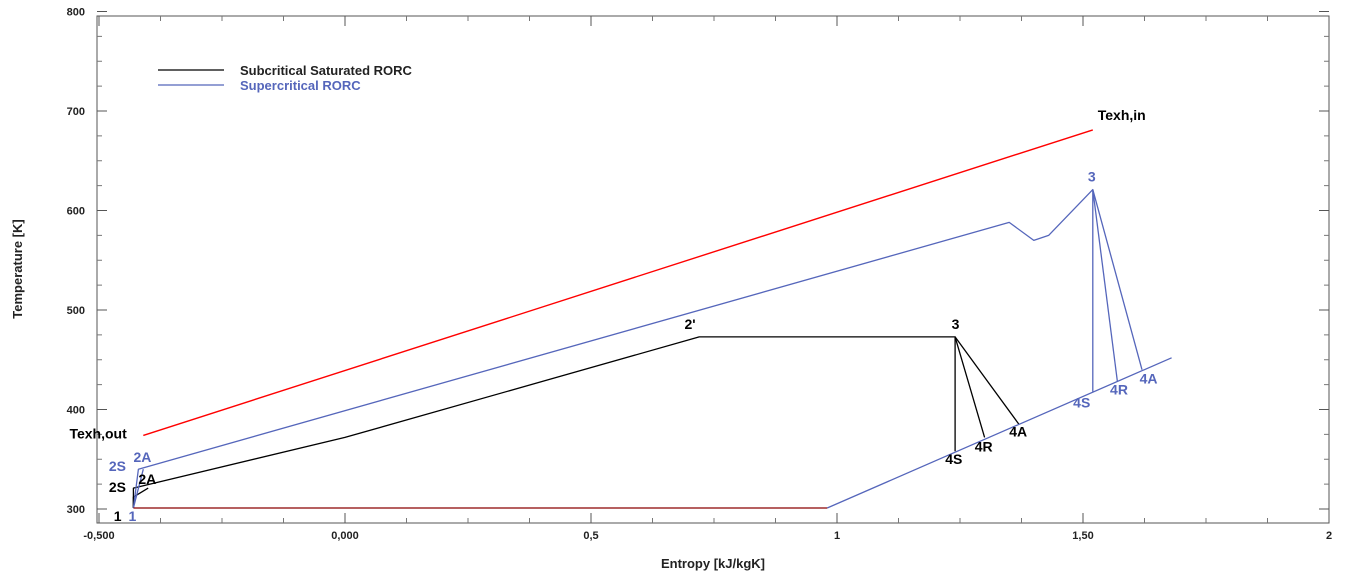 This screenshot has height=577, width=1346. I want to click on x-tick-label: 0,000, so click(345, 536).